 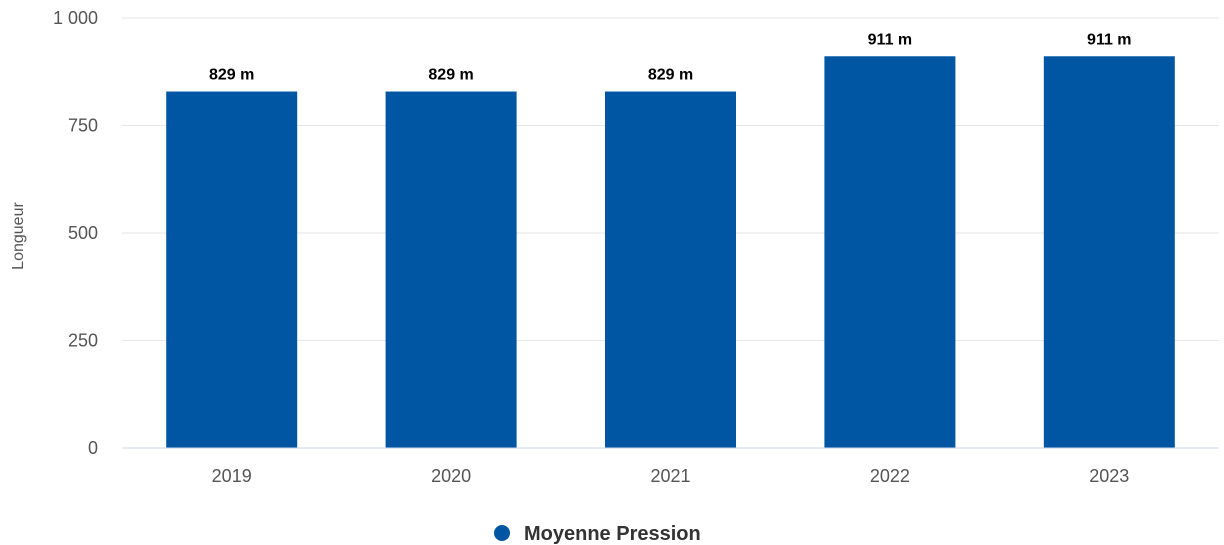 I want to click on data-labels: 829 m 829 m 829 m 911 m 911 m, so click(x=670, y=57).